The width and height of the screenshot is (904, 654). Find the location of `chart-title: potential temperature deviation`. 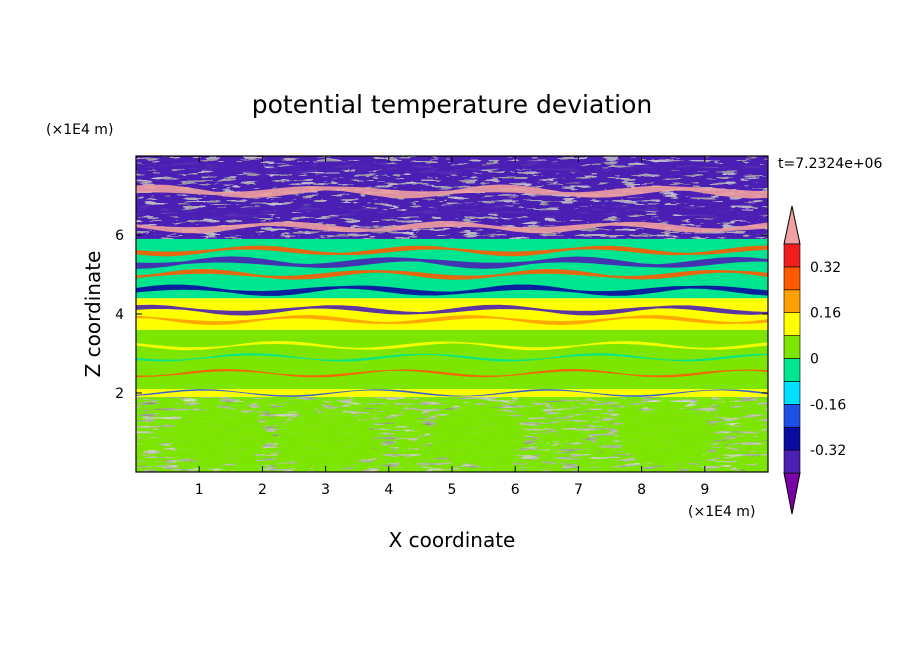

chart-title: potential temperature deviation is located at coordinates (452, 104).